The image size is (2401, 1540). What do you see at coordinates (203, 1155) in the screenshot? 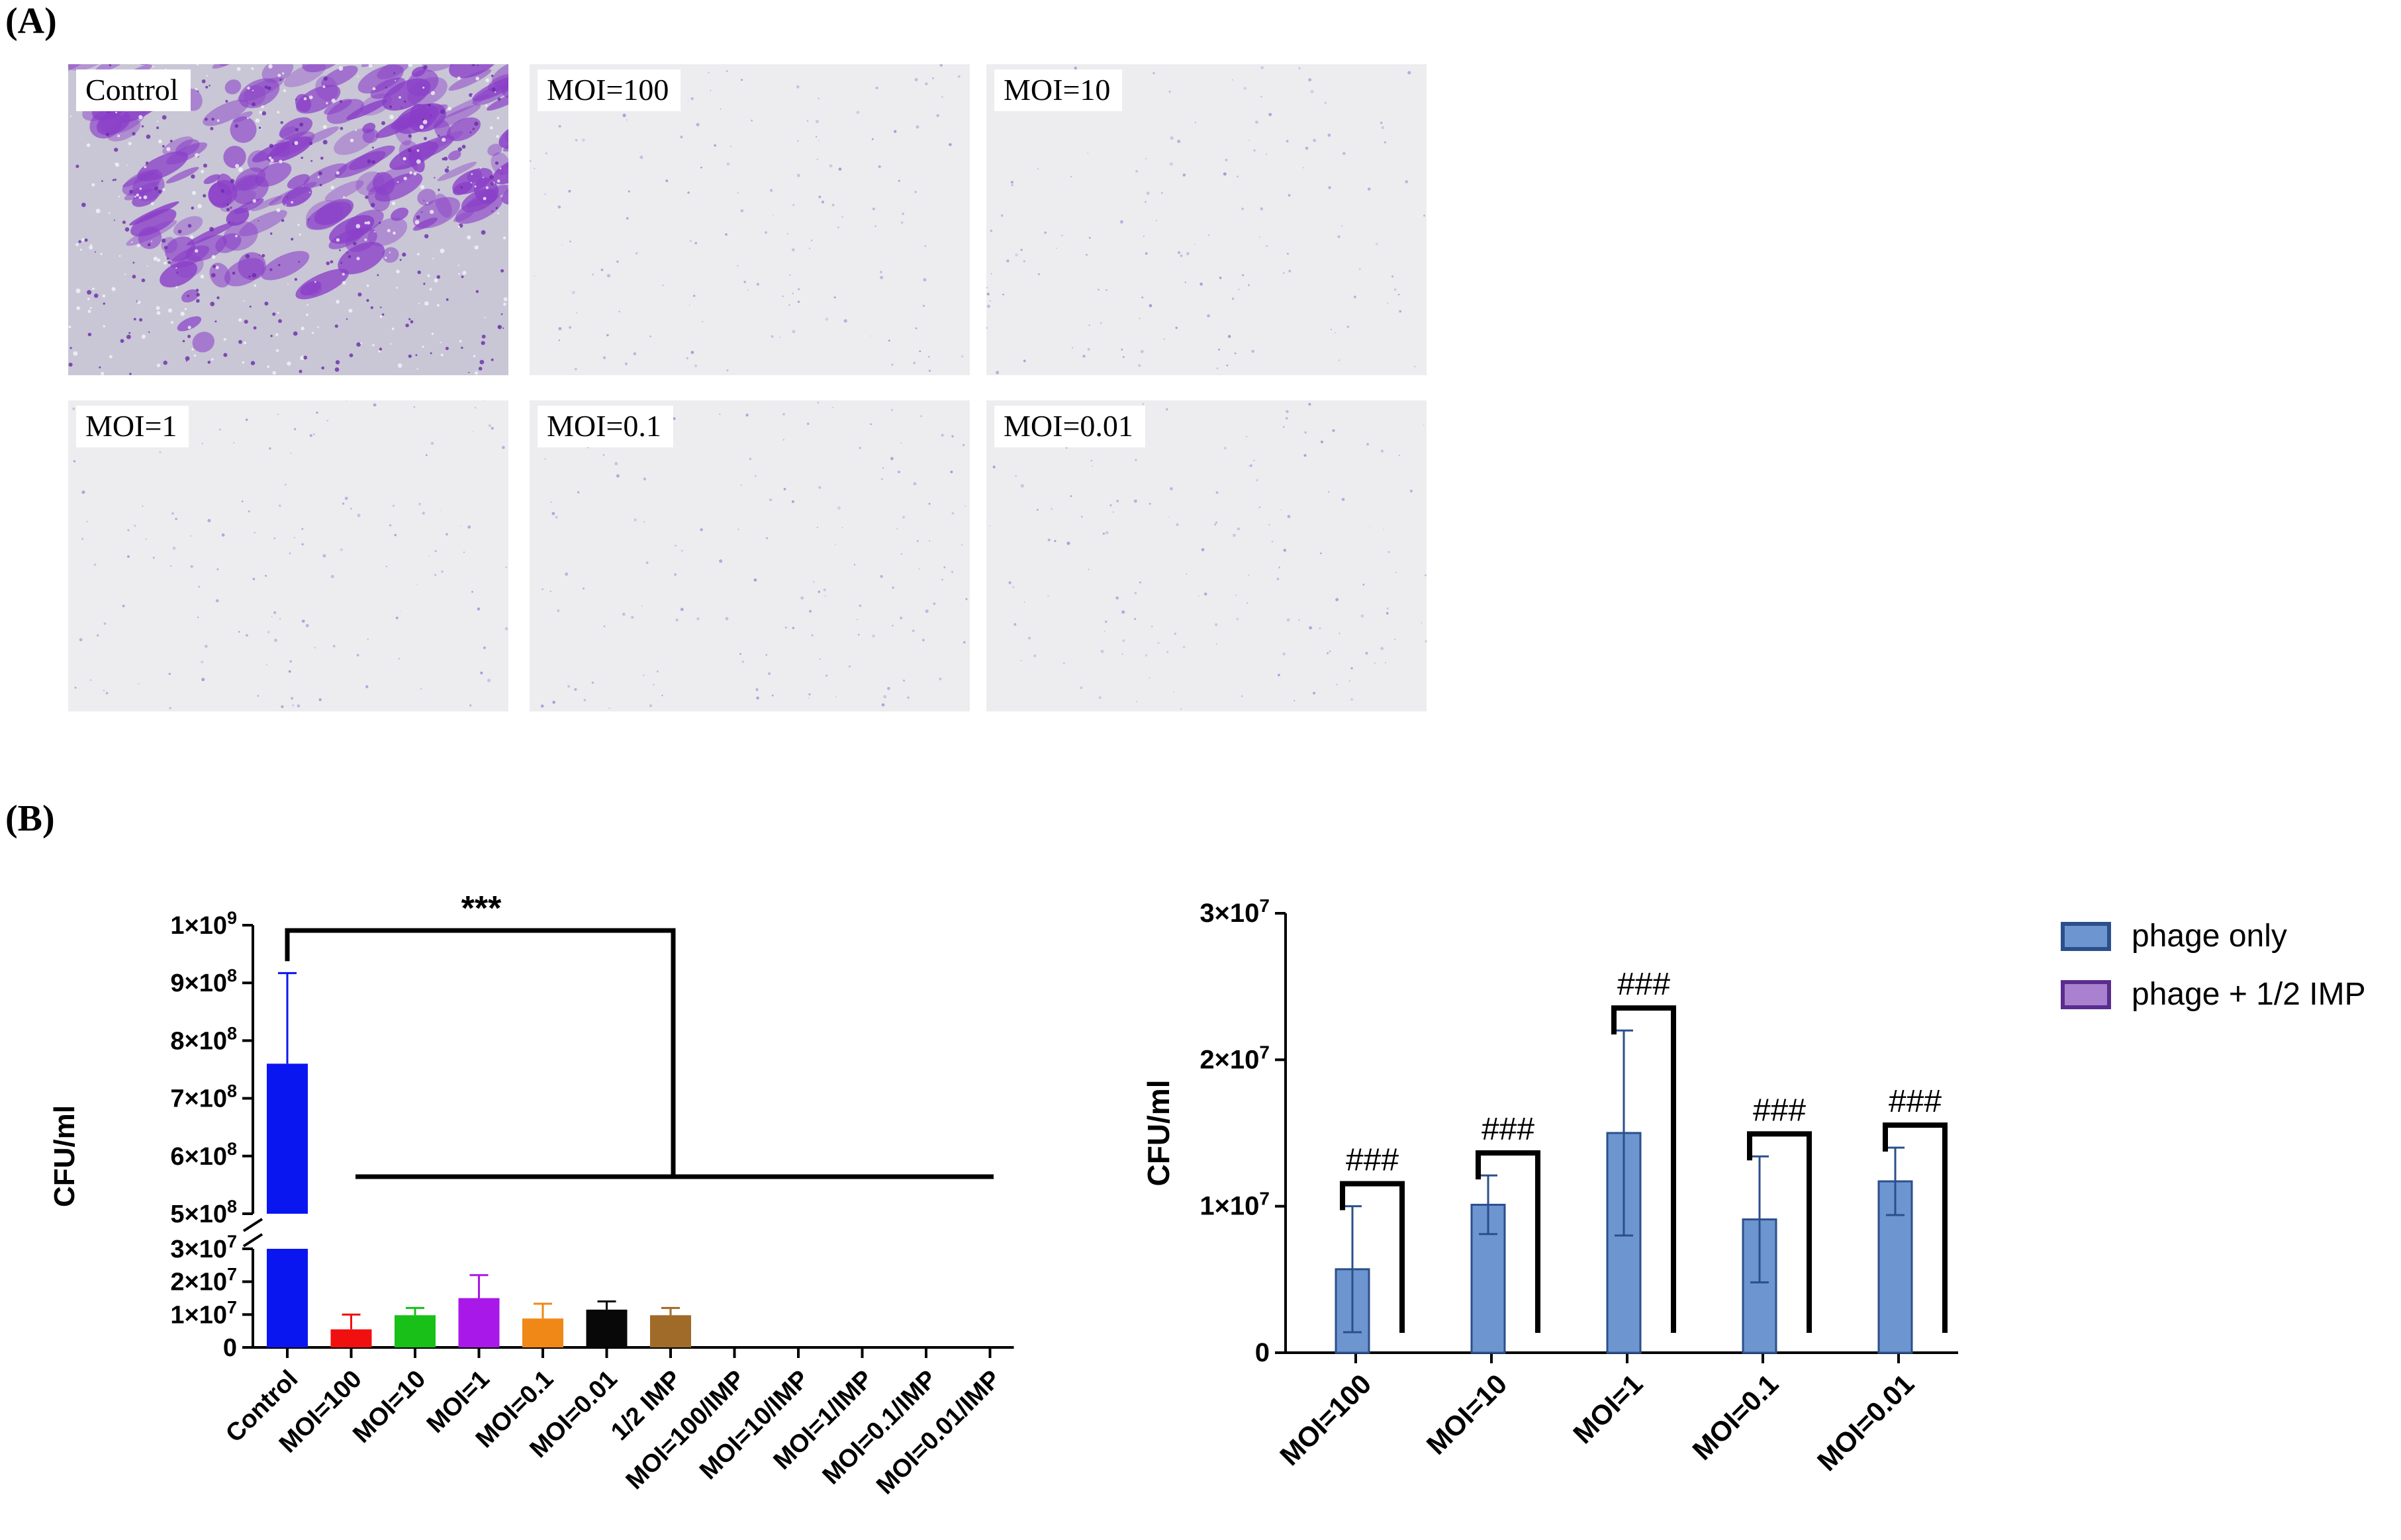
I see `y-tick-label: 6×10⁸` at bounding box center [203, 1155].